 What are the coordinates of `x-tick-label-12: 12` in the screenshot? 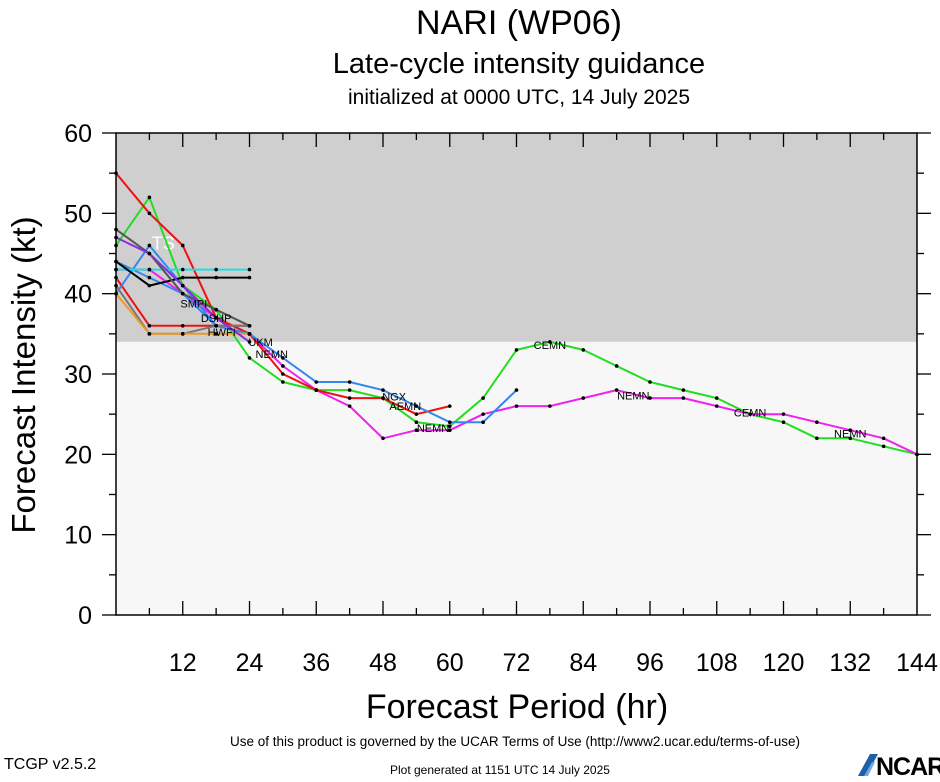 It's located at (183, 663).